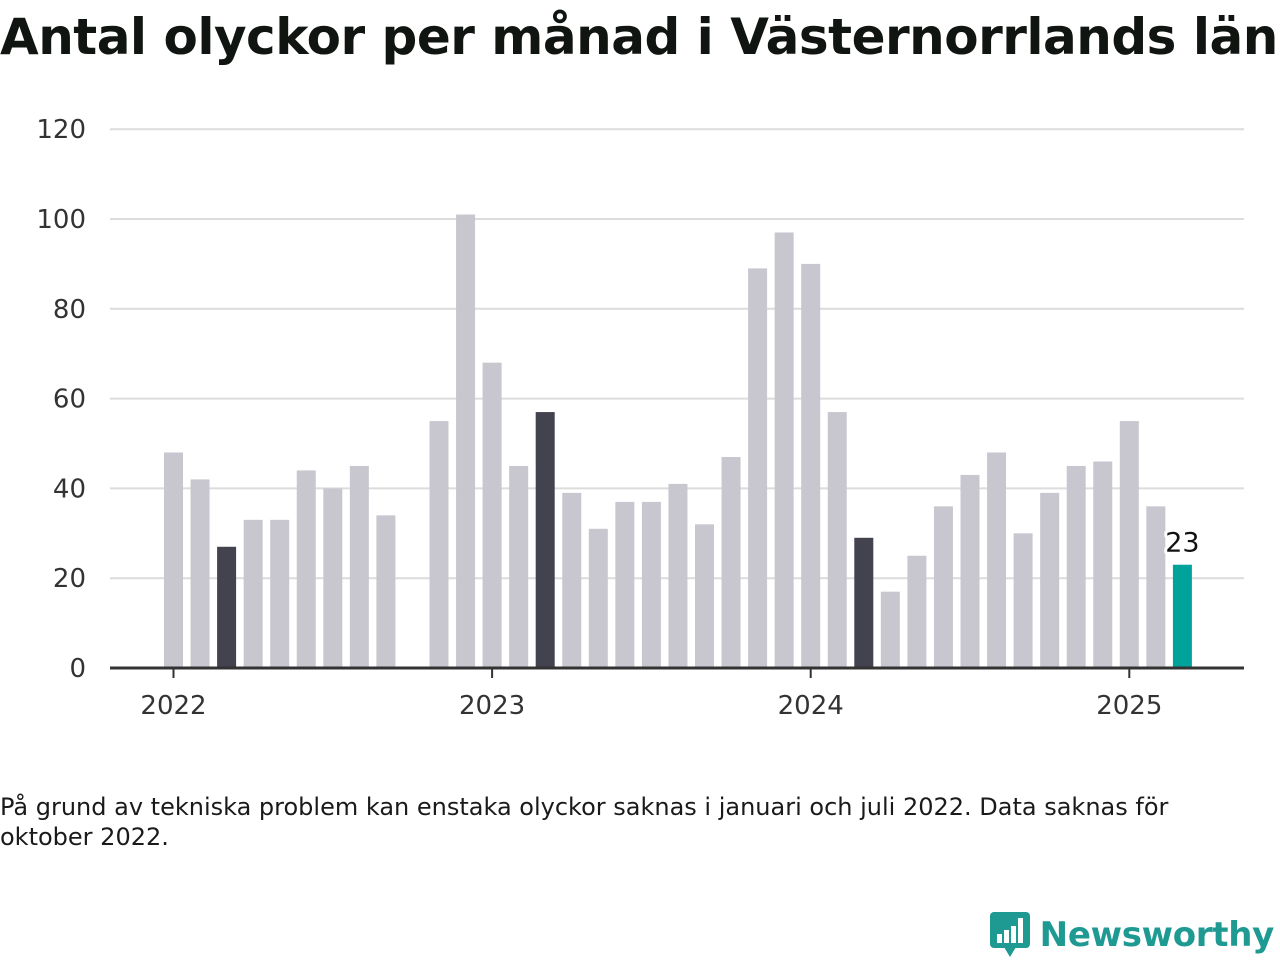  I want to click on x-axis-ticks: 2022 2023 2024 2025, so click(651, 694).